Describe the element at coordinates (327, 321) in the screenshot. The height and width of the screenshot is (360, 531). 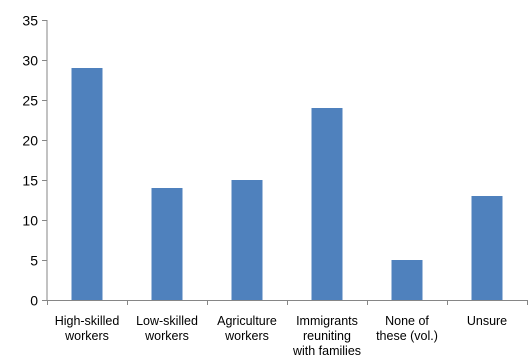
I see `x-category-label-line: Immigrants` at that location.